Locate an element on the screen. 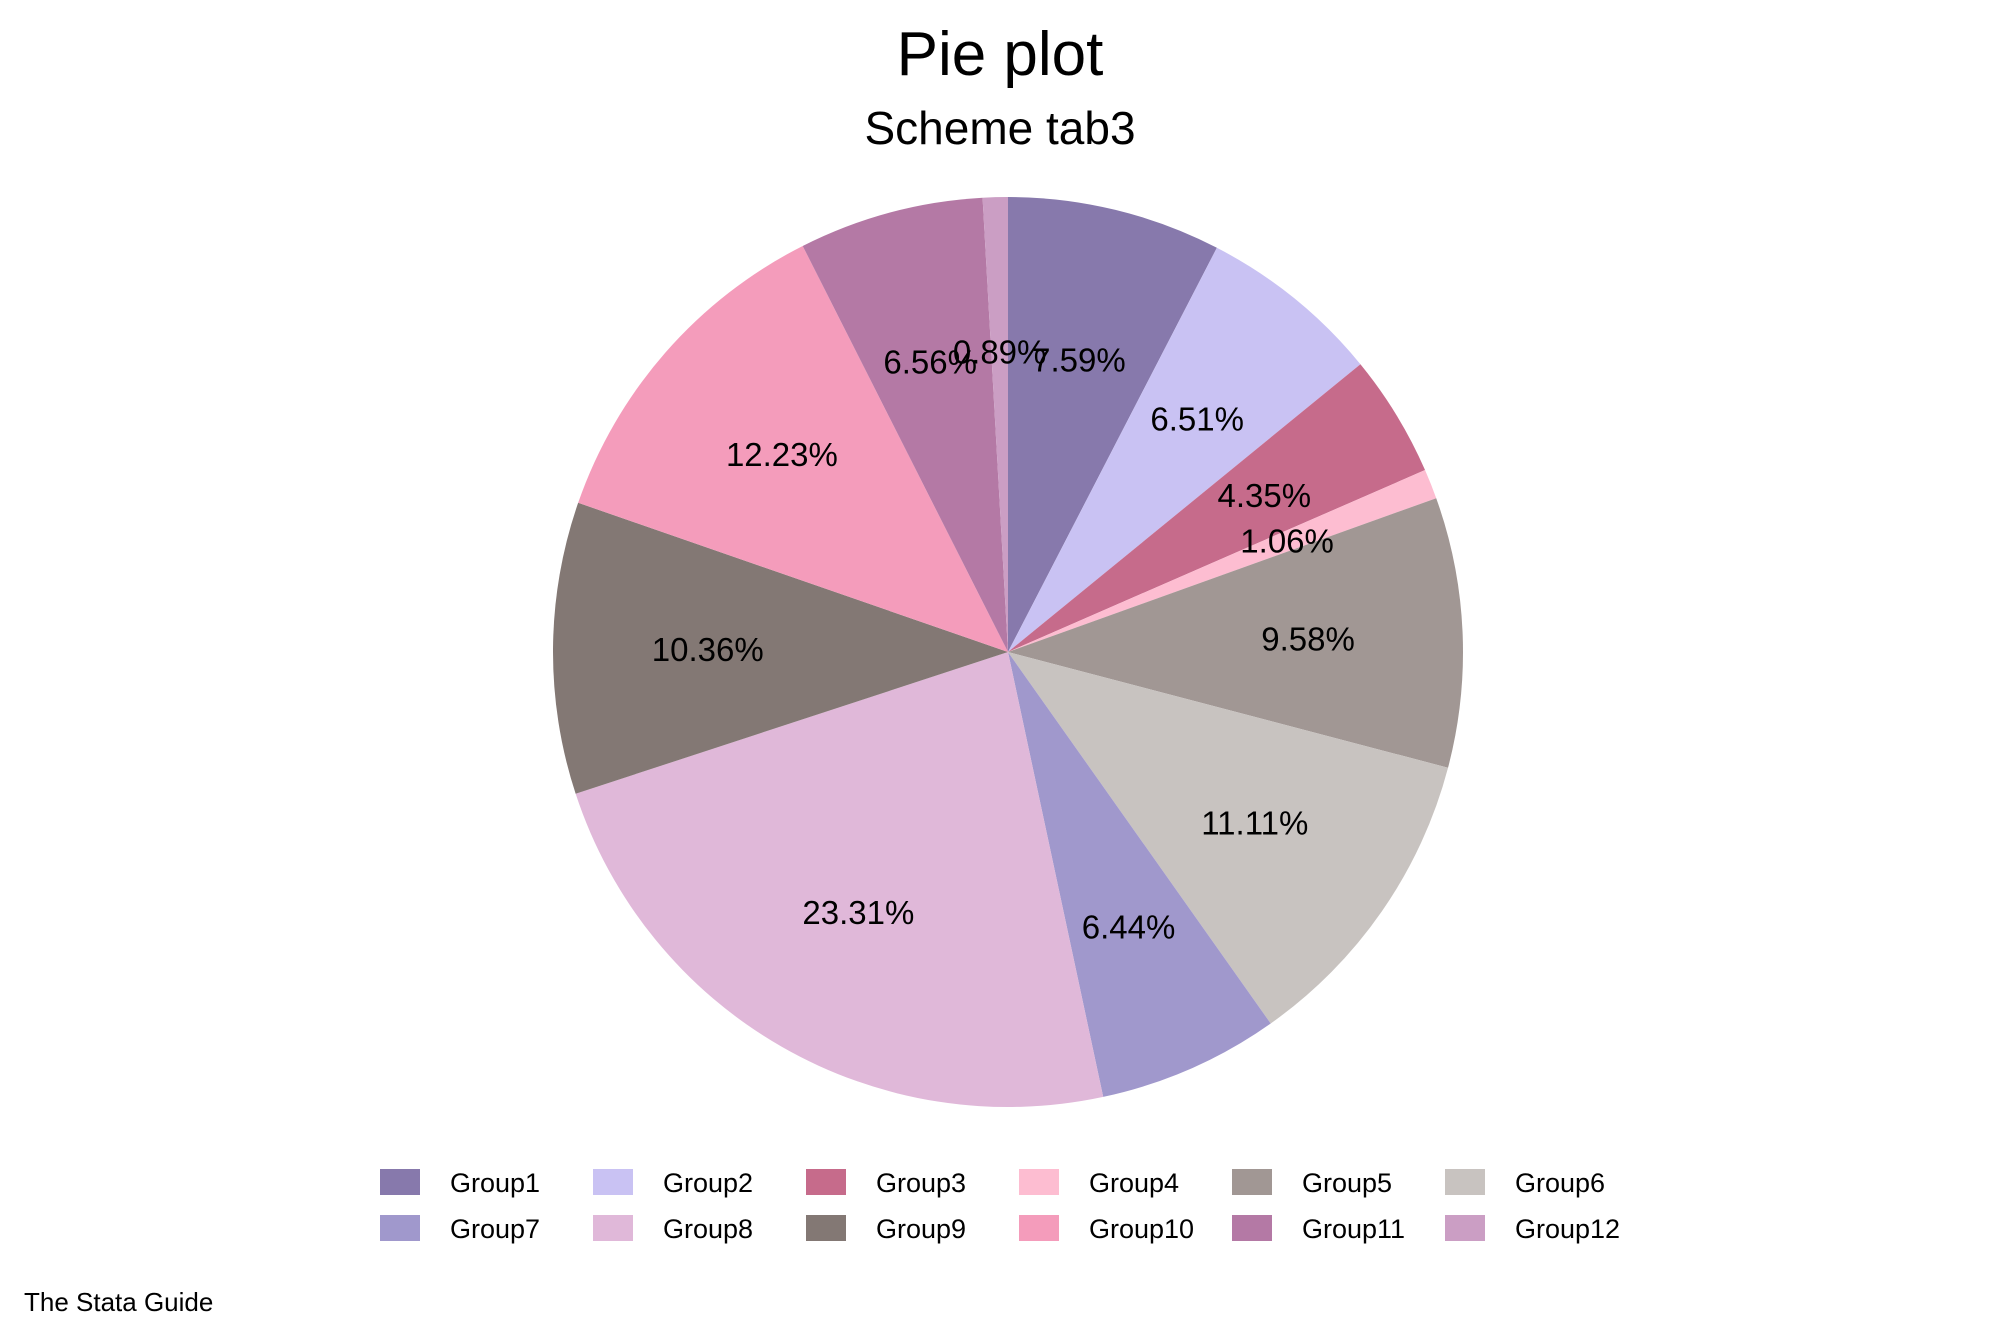  chart-subtitle: Scheme tab3 is located at coordinates (1000, 128).